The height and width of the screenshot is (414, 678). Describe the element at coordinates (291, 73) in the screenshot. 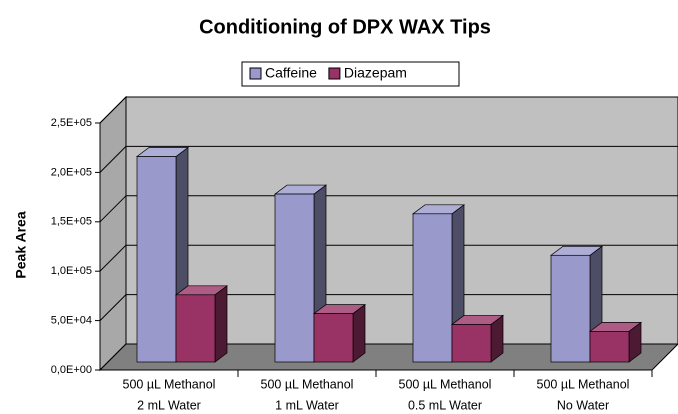

I see `legend-label: Caffeine` at that location.